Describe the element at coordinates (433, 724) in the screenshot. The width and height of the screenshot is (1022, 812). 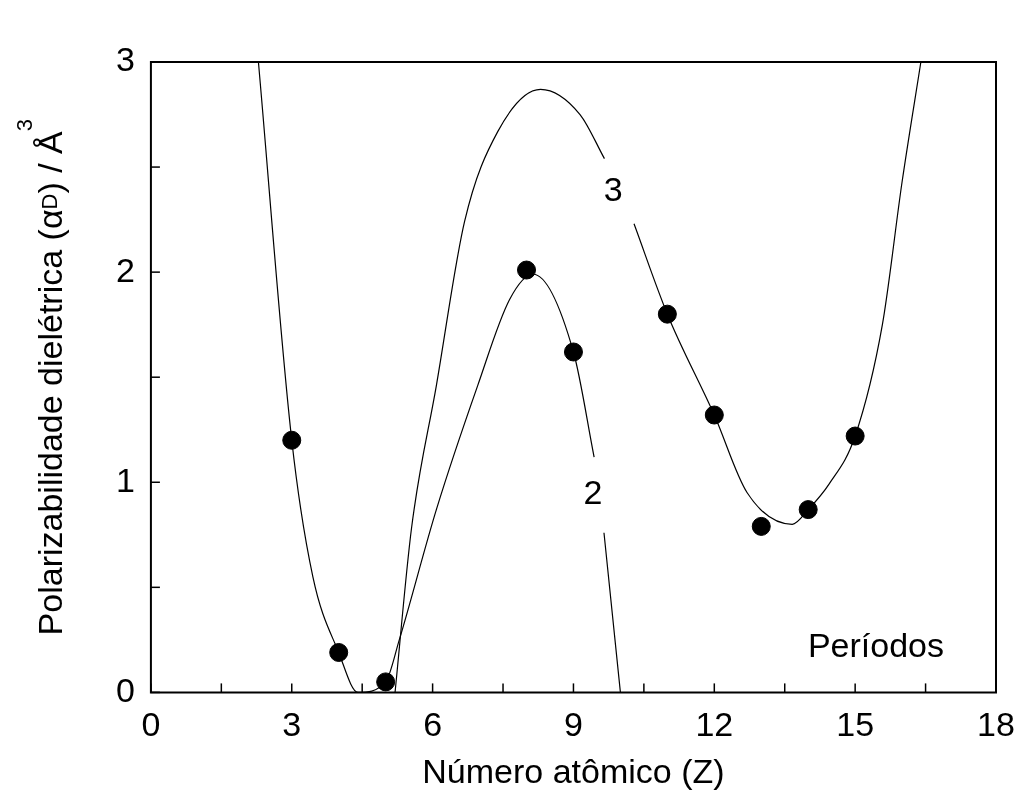
I see `x-tick-label: 6` at that location.